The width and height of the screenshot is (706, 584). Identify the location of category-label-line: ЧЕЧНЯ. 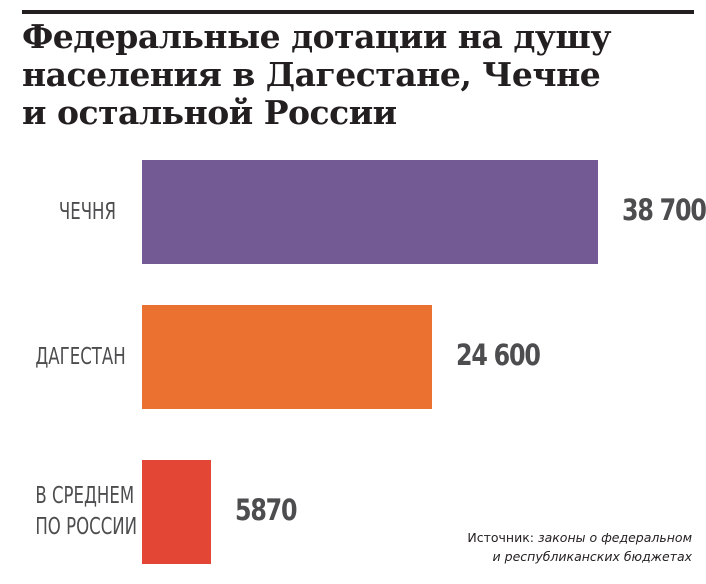
(87, 211).